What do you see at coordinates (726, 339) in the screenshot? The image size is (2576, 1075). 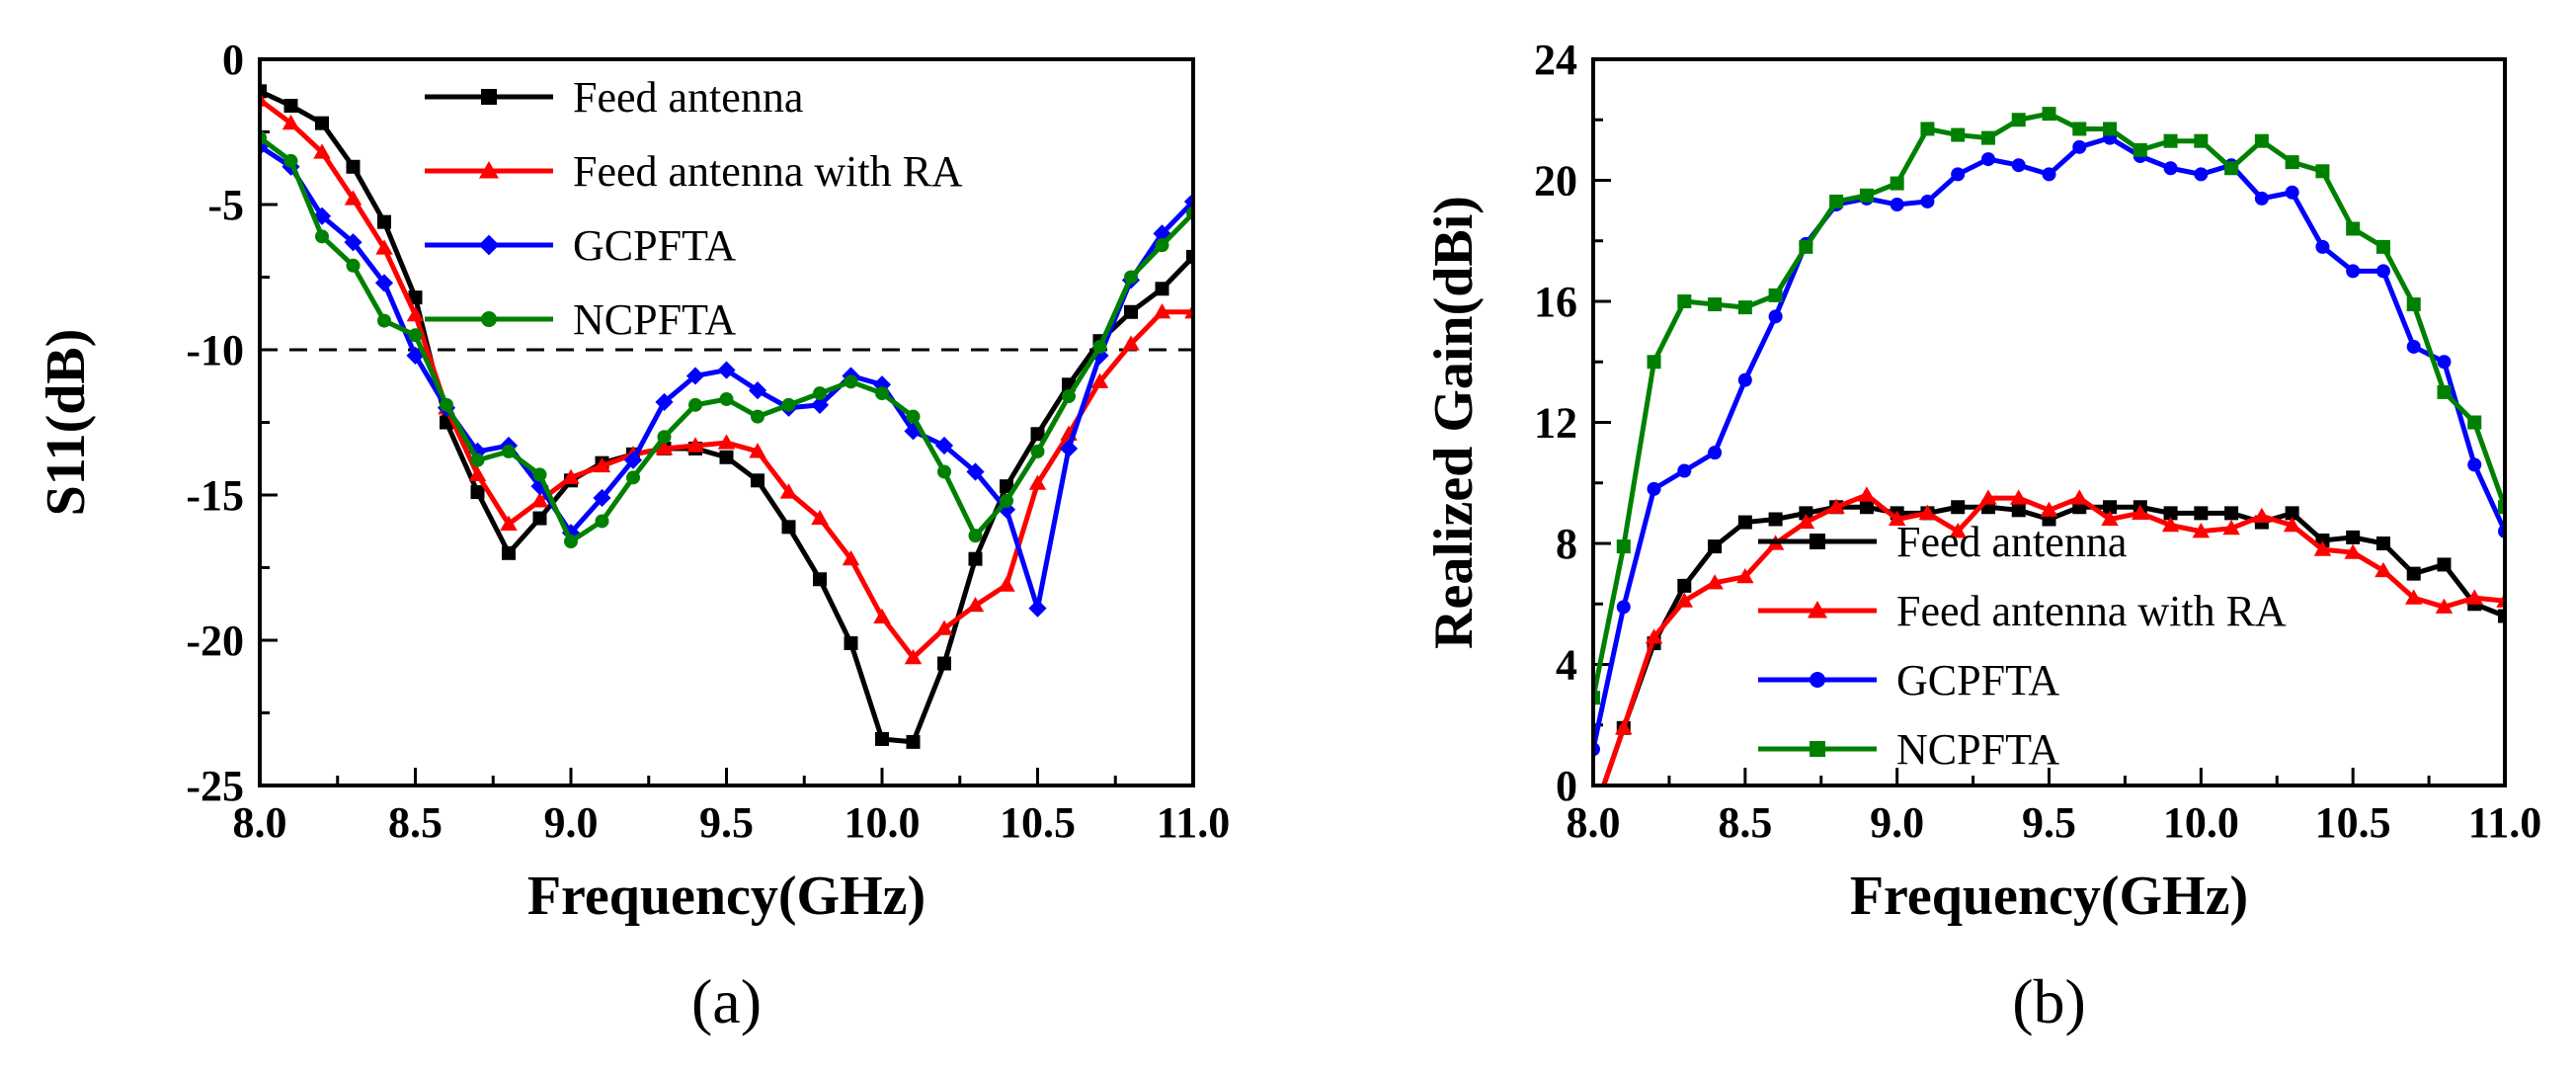 I see `series-ncpfta` at bounding box center [726, 339].